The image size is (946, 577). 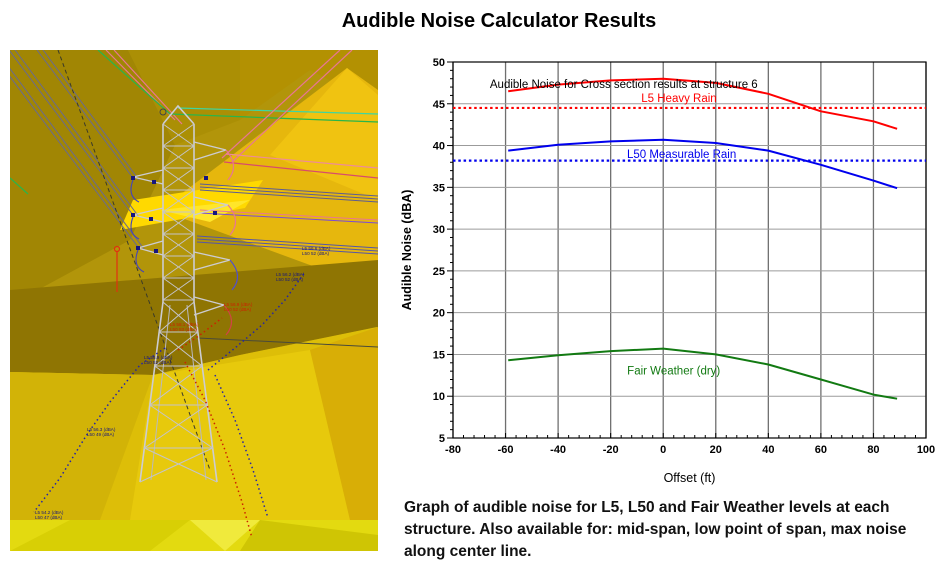 I want to click on overhead-wires, so click(x=194, y=122).